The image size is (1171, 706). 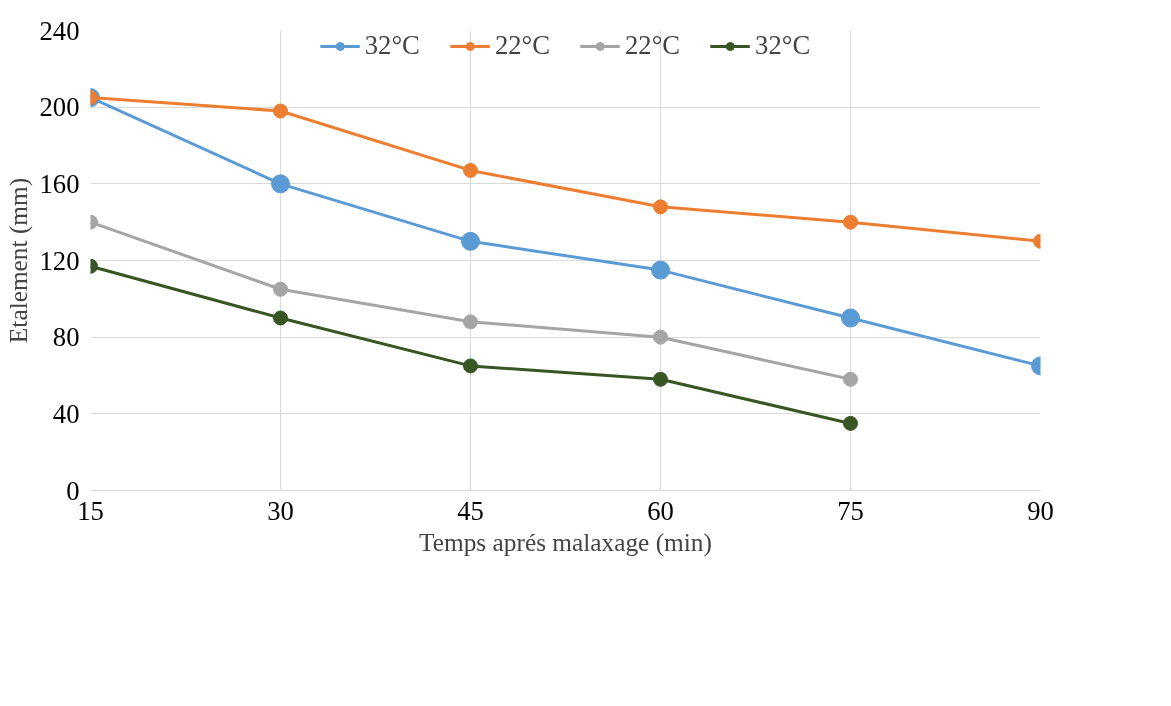 What do you see at coordinates (90, 510) in the screenshot?
I see `x-tick-label: 15` at bounding box center [90, 510].